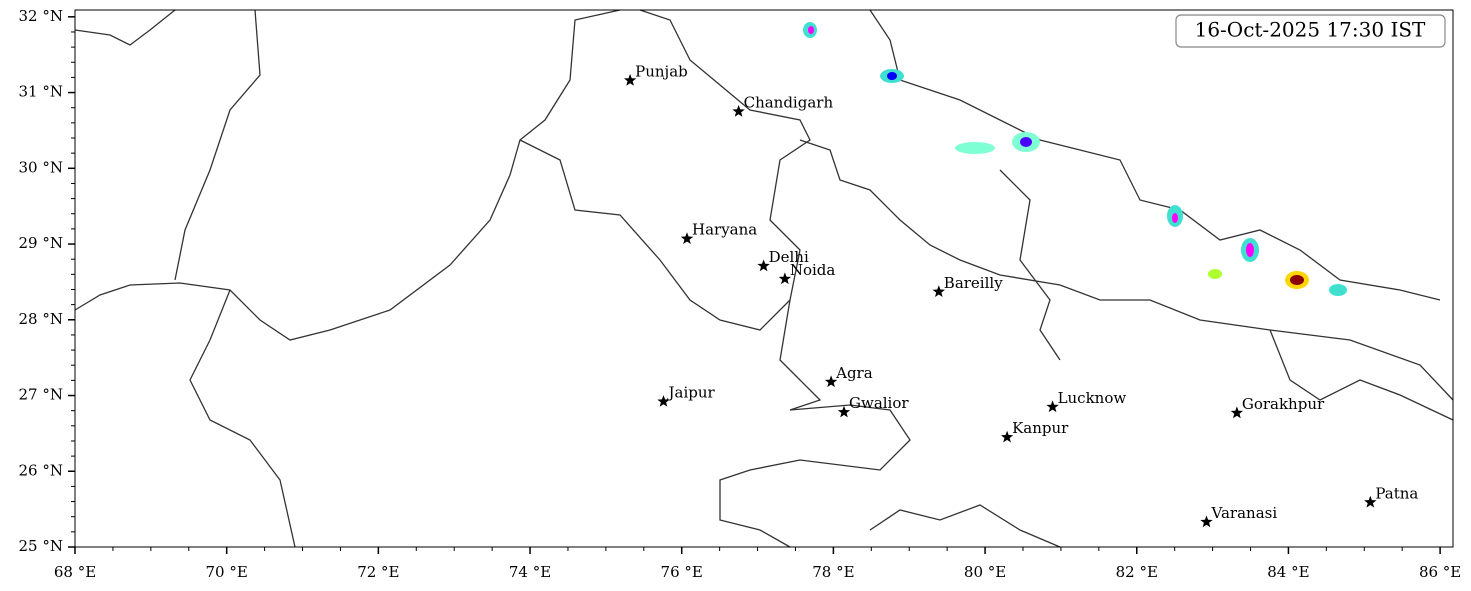  Describe the element at coordinates (41, 16) in the screenshot. I see `y-tick-label: 32 °N` at that location.